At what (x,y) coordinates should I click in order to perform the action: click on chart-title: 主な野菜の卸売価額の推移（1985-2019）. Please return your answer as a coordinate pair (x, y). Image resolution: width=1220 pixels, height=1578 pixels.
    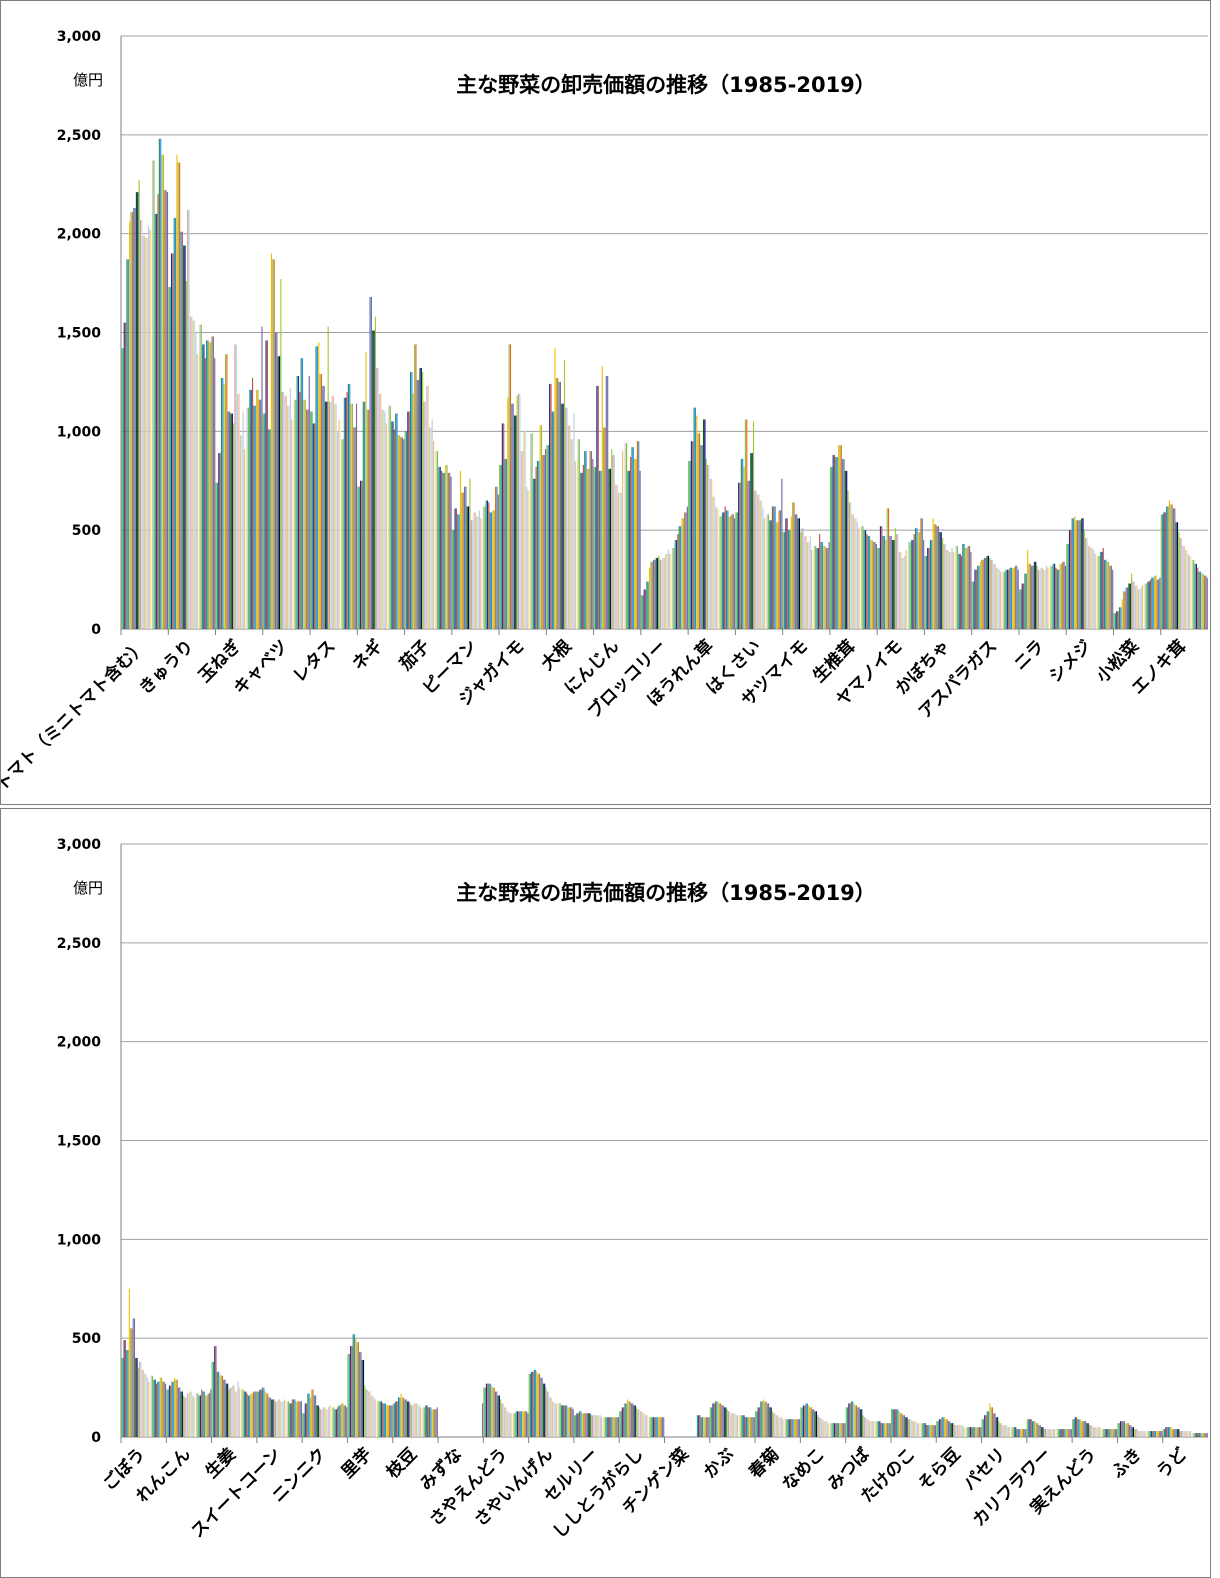
    Looking at the image, I should click on (666, 85).